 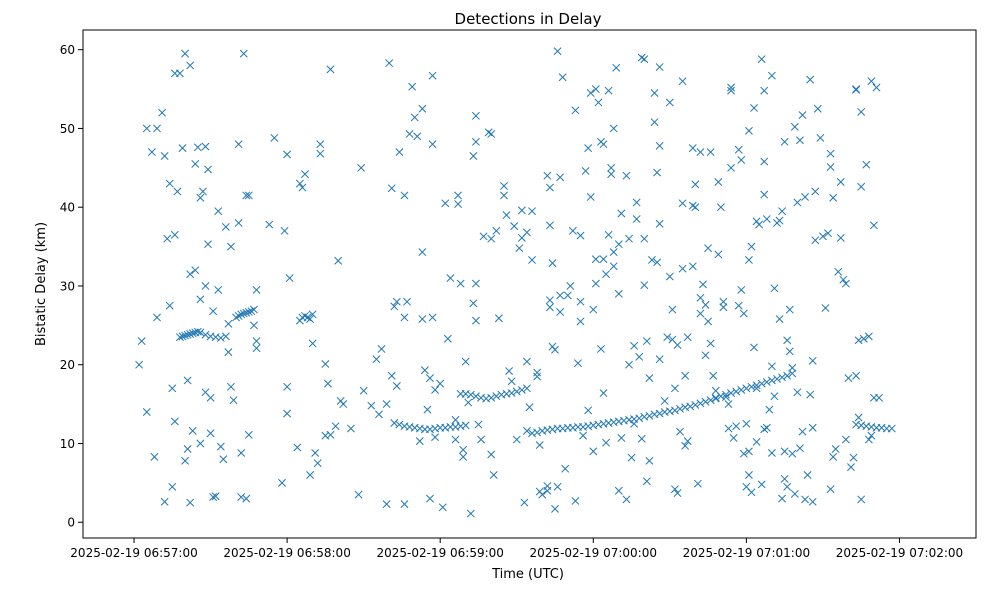 What do you see at coordinates (67, 208) in the screenshot?
I see `y-tick-label: 40` at bounding box center [67, 208].